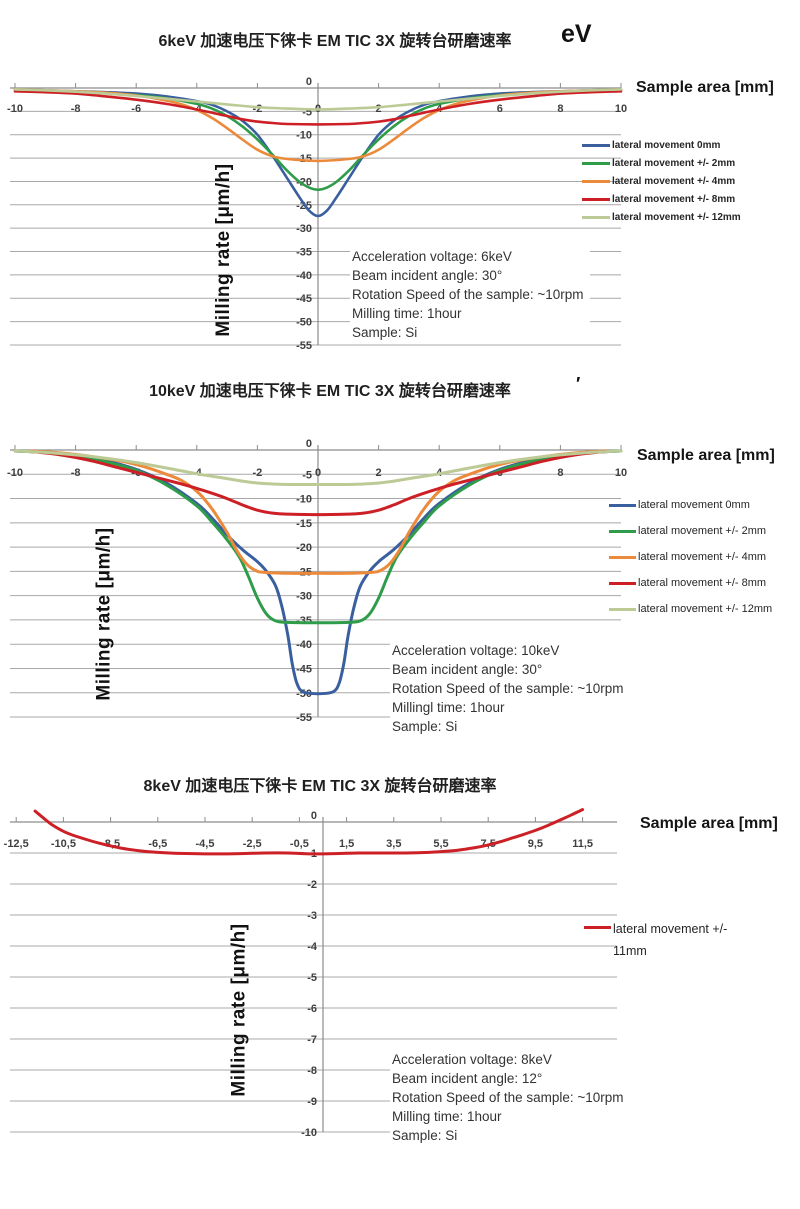  Describe the element at coordinates (379, 473) in the screenshot. I see `x-tick-label: 2` at that location.